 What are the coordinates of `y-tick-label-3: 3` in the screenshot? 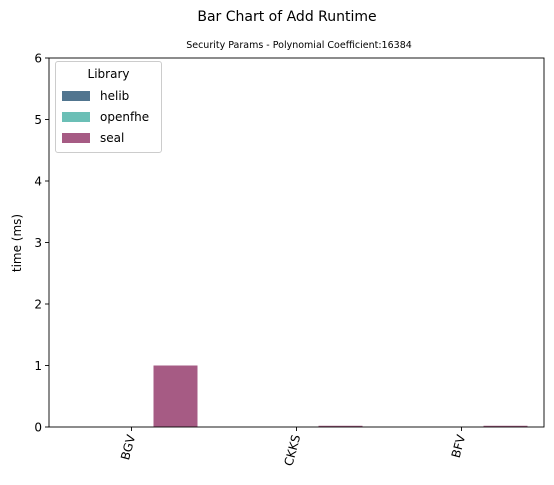 It's located at (38, 243).